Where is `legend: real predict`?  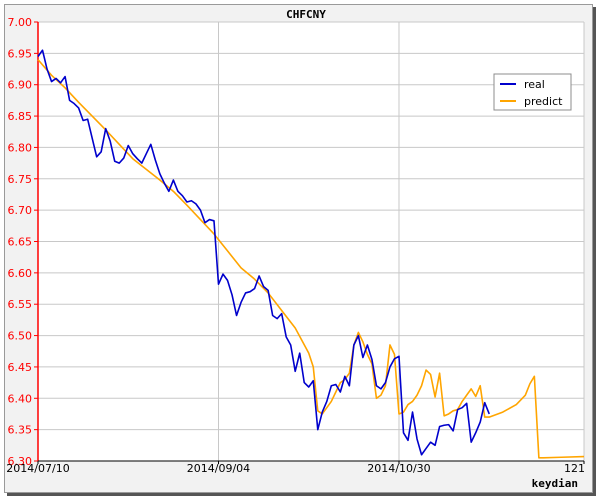 legend: real predict is located at coordinates (532, 92).